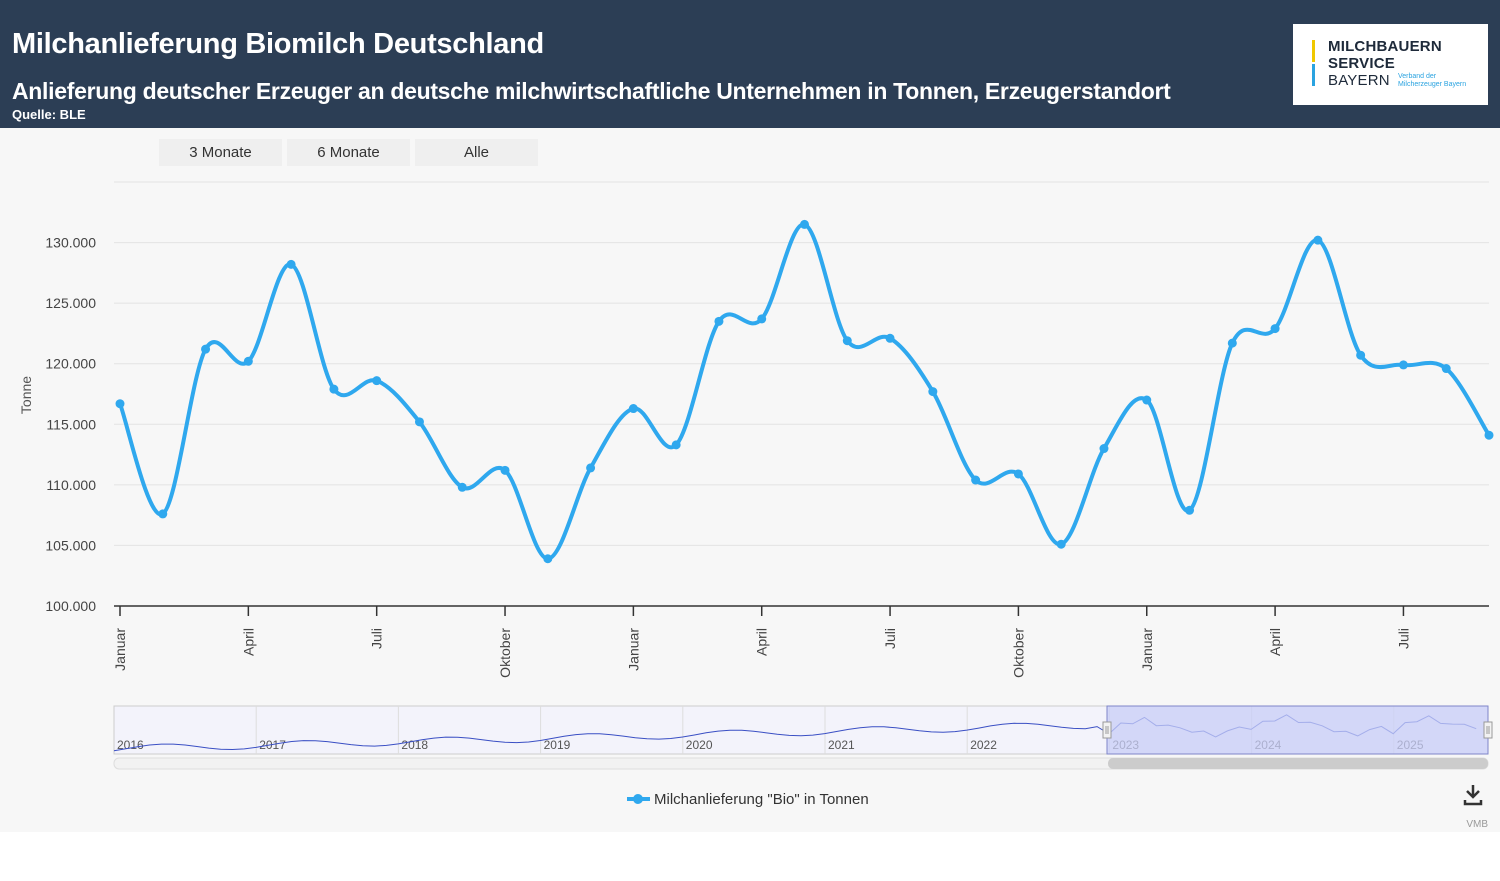 The width and height of the screenshot is (1500, 881). What do you see at coordinates (49, 114) in the screenshot?
I see `data-source: Quelle: BLE` at bounding box center [49, 114].